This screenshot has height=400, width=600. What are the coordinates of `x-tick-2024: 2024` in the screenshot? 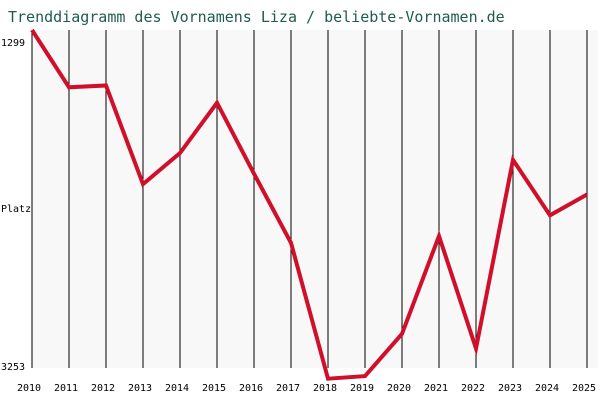 It's located at (547, 388).